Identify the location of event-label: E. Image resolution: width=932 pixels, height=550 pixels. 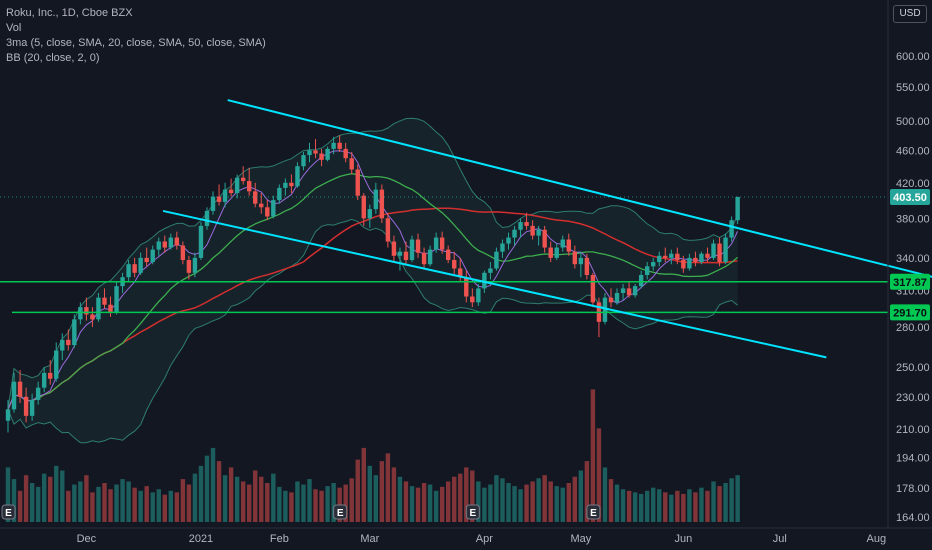
(340, 513).